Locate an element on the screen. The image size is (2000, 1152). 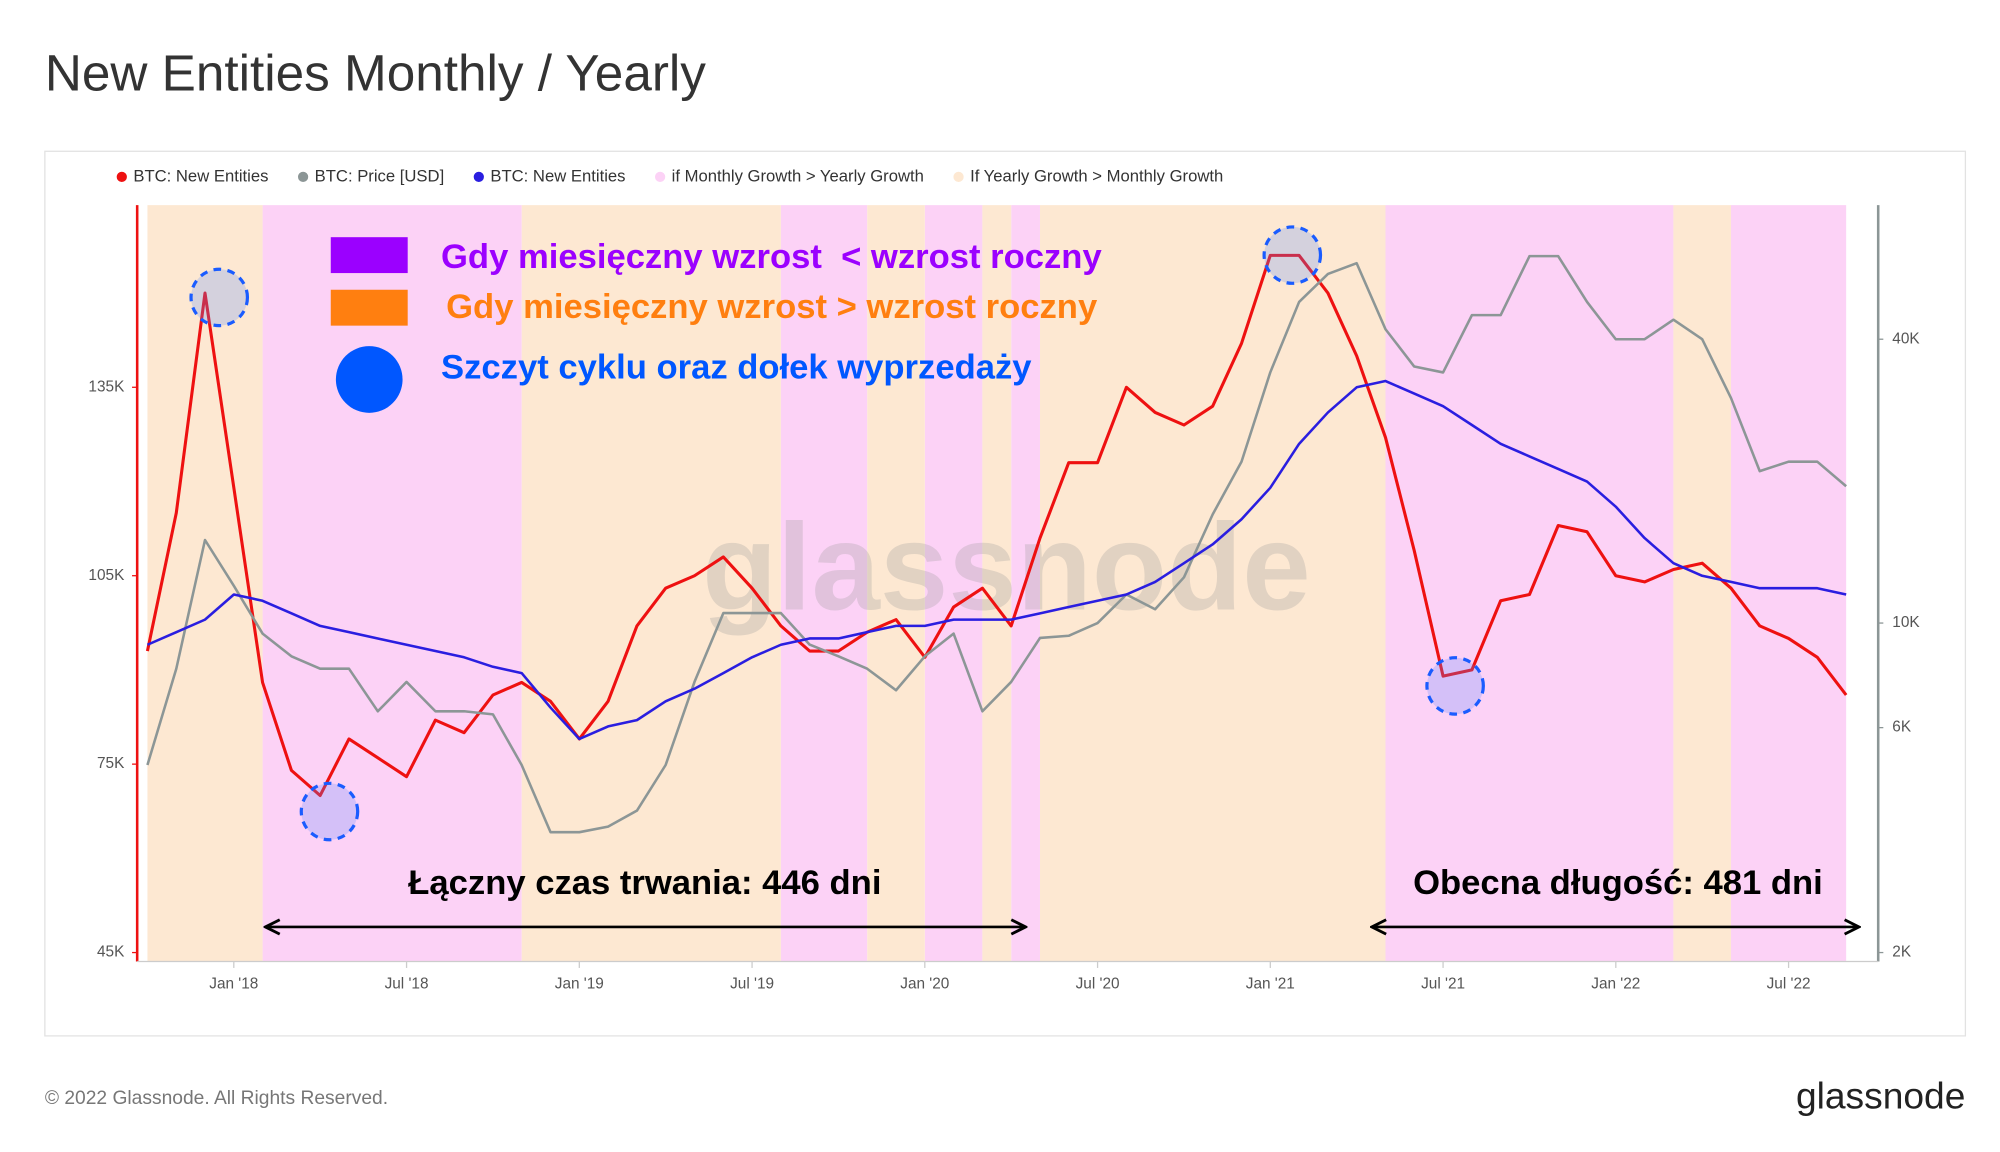
x-tick-label: Jan '22 is located at coordinates (1615, 984).